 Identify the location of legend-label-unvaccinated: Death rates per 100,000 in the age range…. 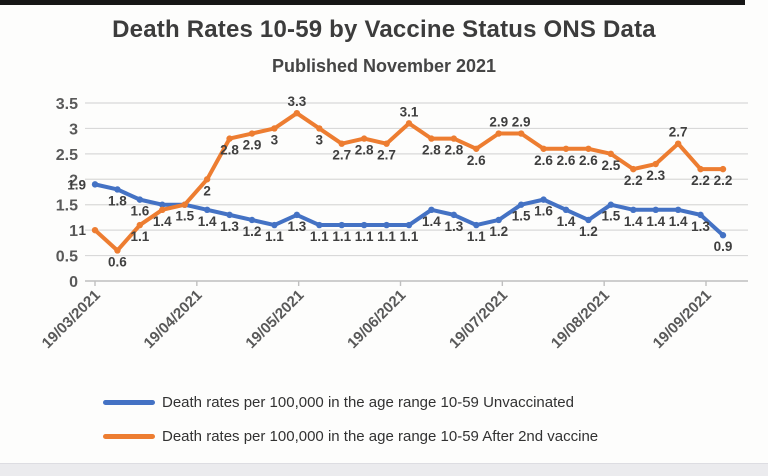
(368, 402).